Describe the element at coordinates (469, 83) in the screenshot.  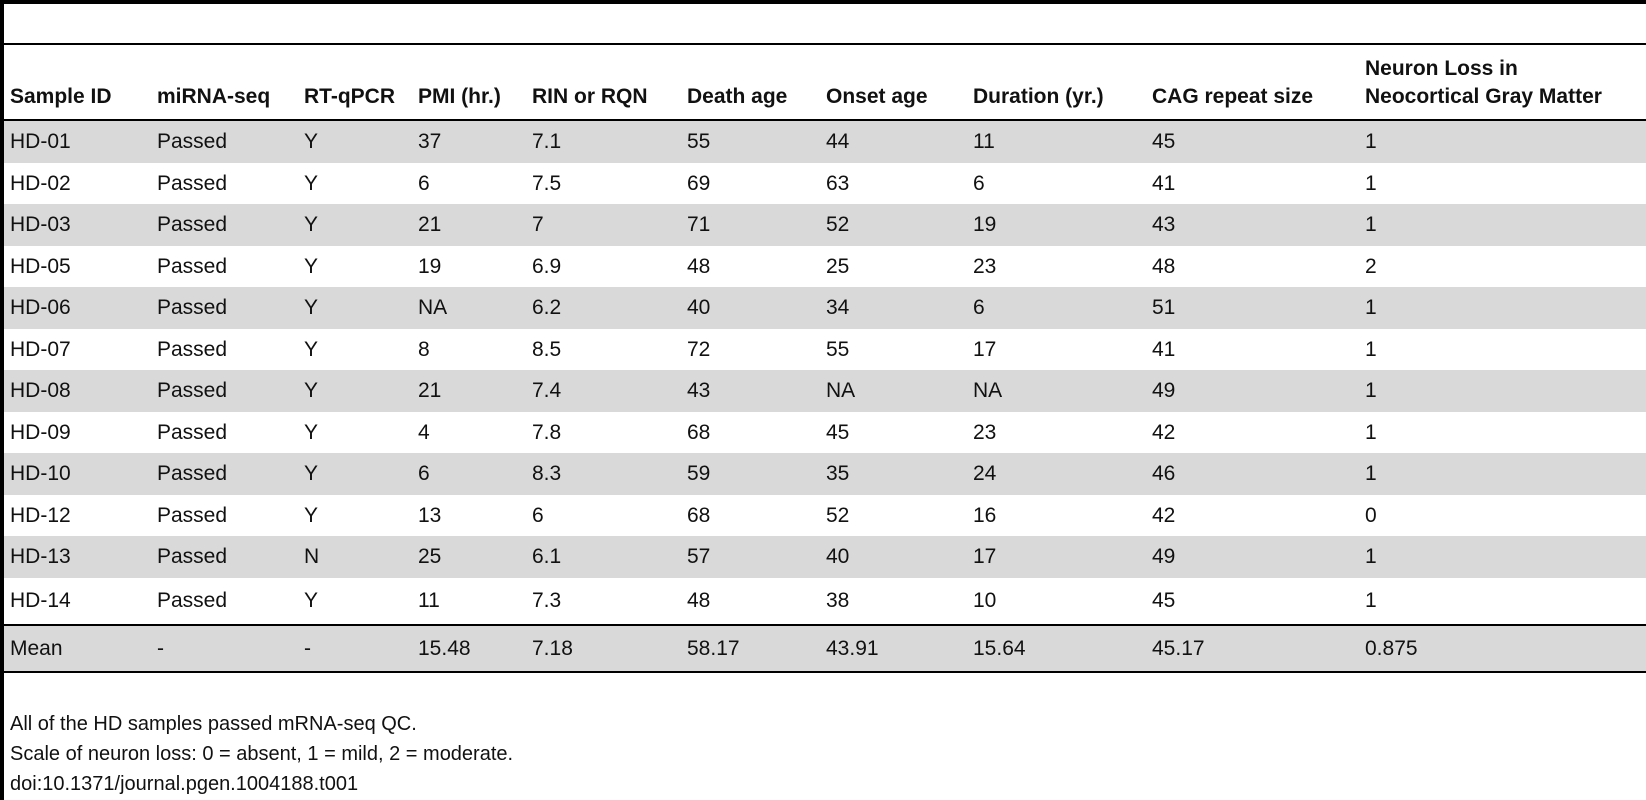
I see `header-pmi: PMI (hr.)` at that location.